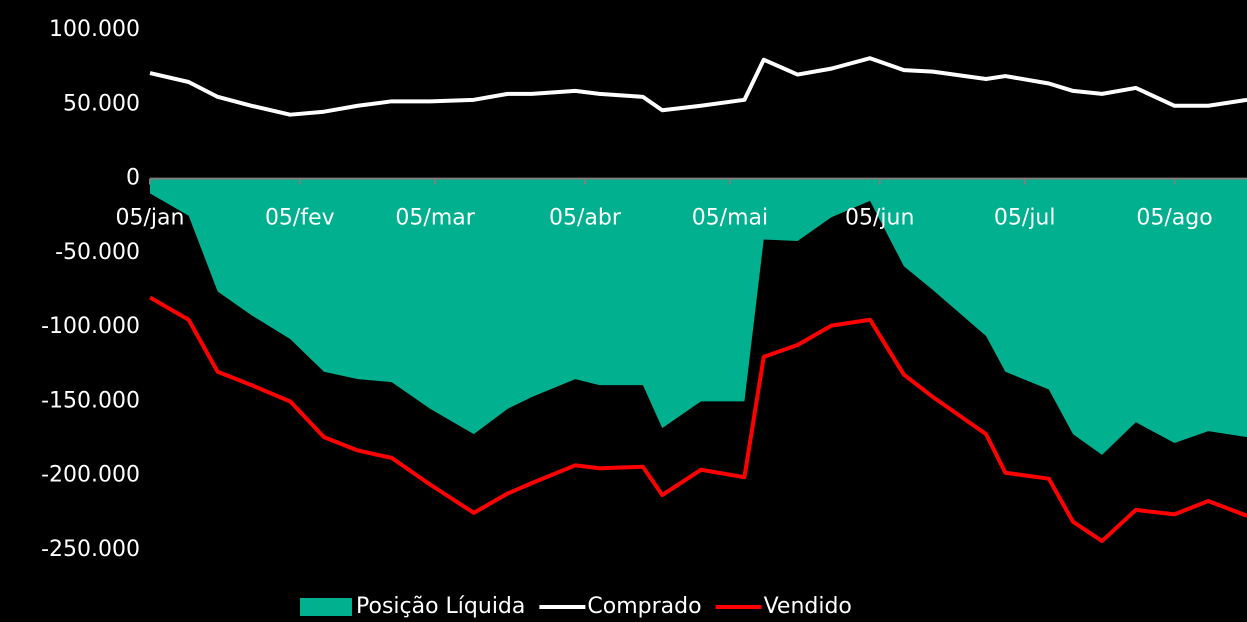 Image resolution: width=1247 pixels, height=622 pixels. What do you see at coordinates (644, 606) in the screenshot?
I see `legend-label: Comprado` at bounding box center [644, 606].